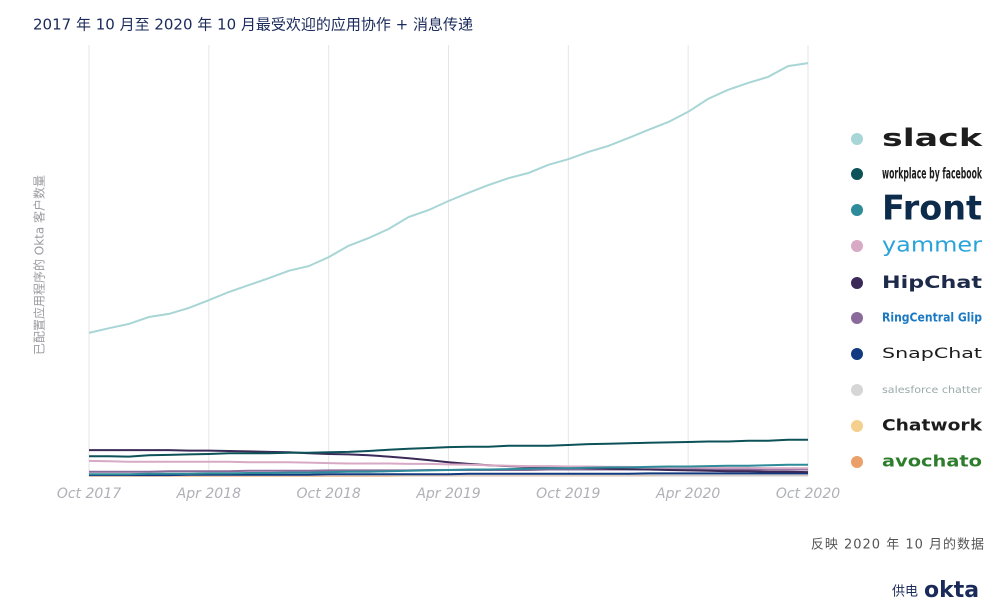 The width and height of the screenshot is (1003, 614). What do you see at coordinates (447, 494) in the screenshot?
I see `x-tick-label: Apr 2019` at bounding box center [447, 494].